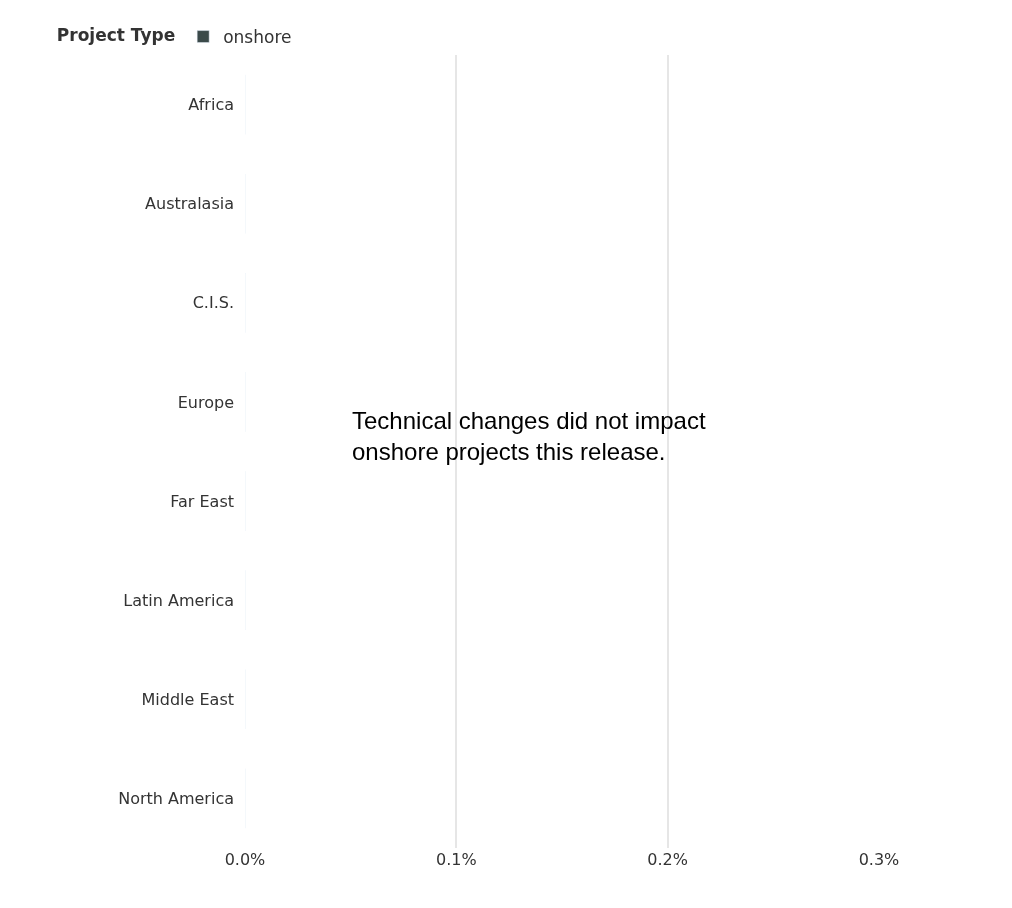 This screenshot has height=908, width=1012. What do you see at coordinates (257, 37) in the screenshot?
I see `legend-label: onshore` at bounding box center [257, 37].